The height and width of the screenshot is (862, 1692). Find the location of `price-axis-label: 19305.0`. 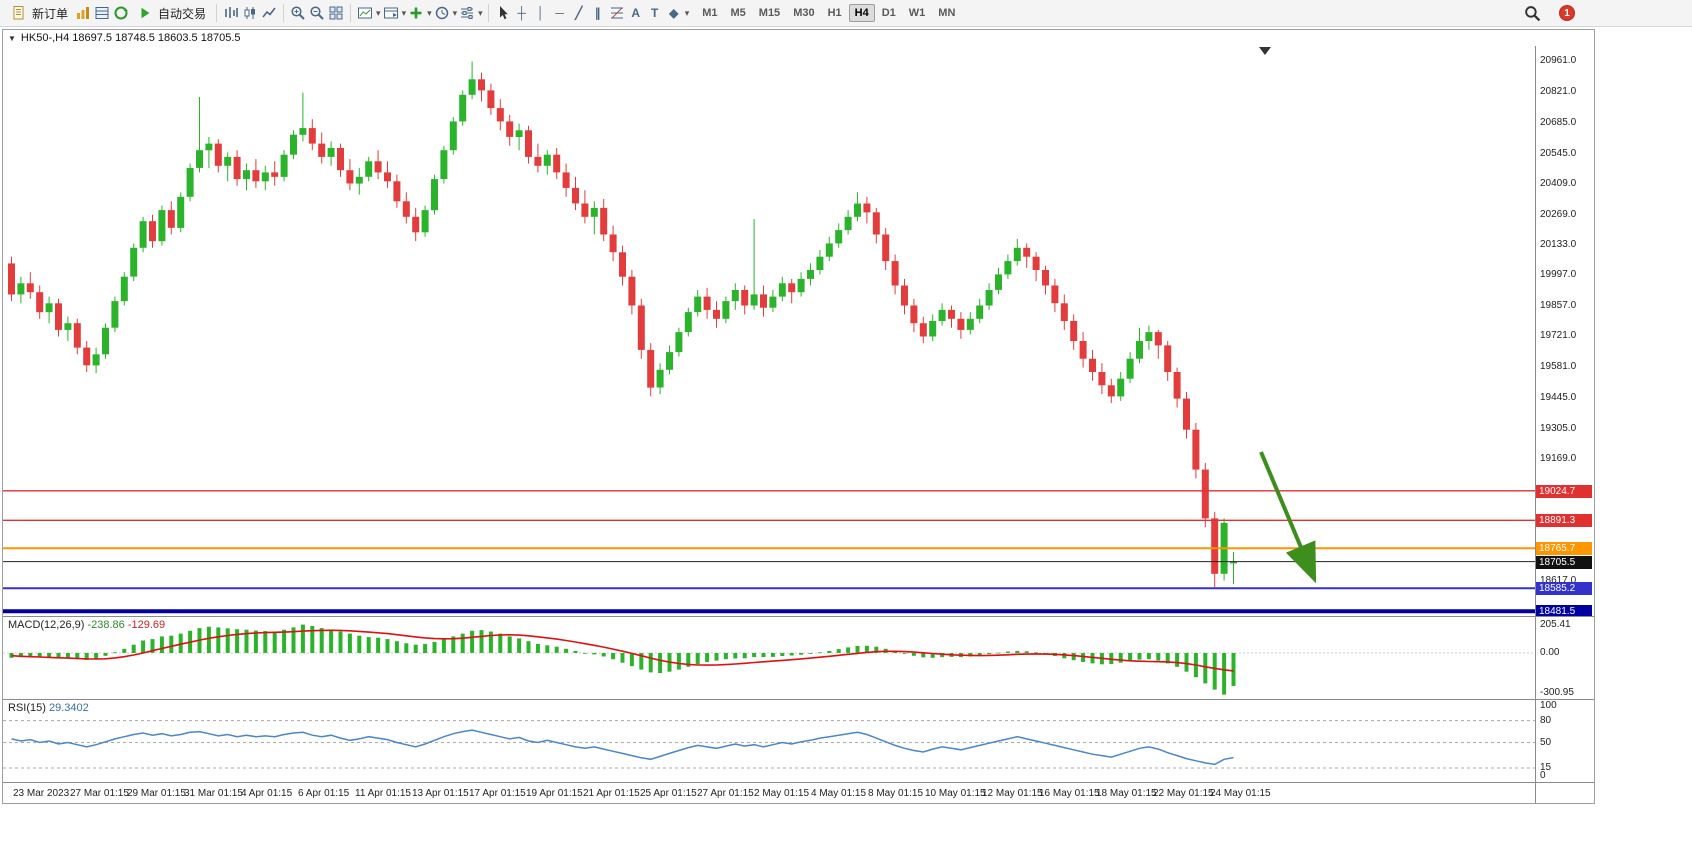

price-axis-label: 19305.0 is located at coordinates (1558, 428).